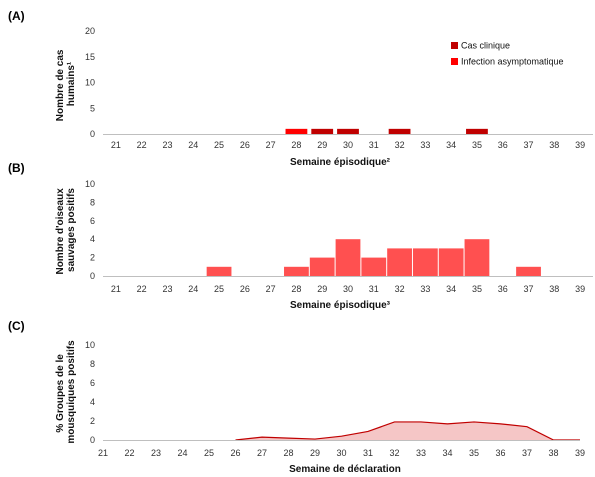  What do you see at coordinates (554, 145) in the screenshot?
I see `panel-a-xtick-label: 38` at bounding box center [554, 145].